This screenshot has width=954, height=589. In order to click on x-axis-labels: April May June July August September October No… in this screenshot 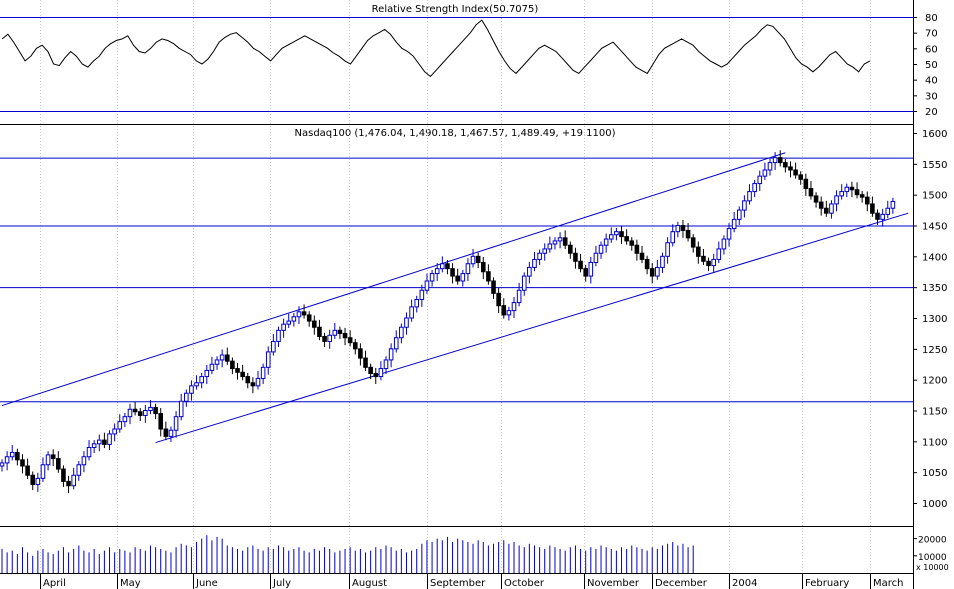, I will do `click(471, 581)`.